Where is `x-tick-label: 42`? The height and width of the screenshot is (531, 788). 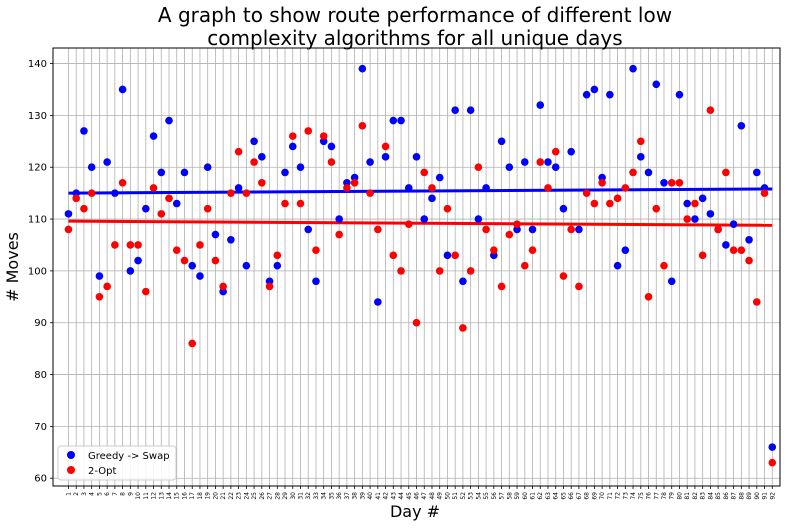
x-tick-label: 42 is located at coordinates (386, 496).